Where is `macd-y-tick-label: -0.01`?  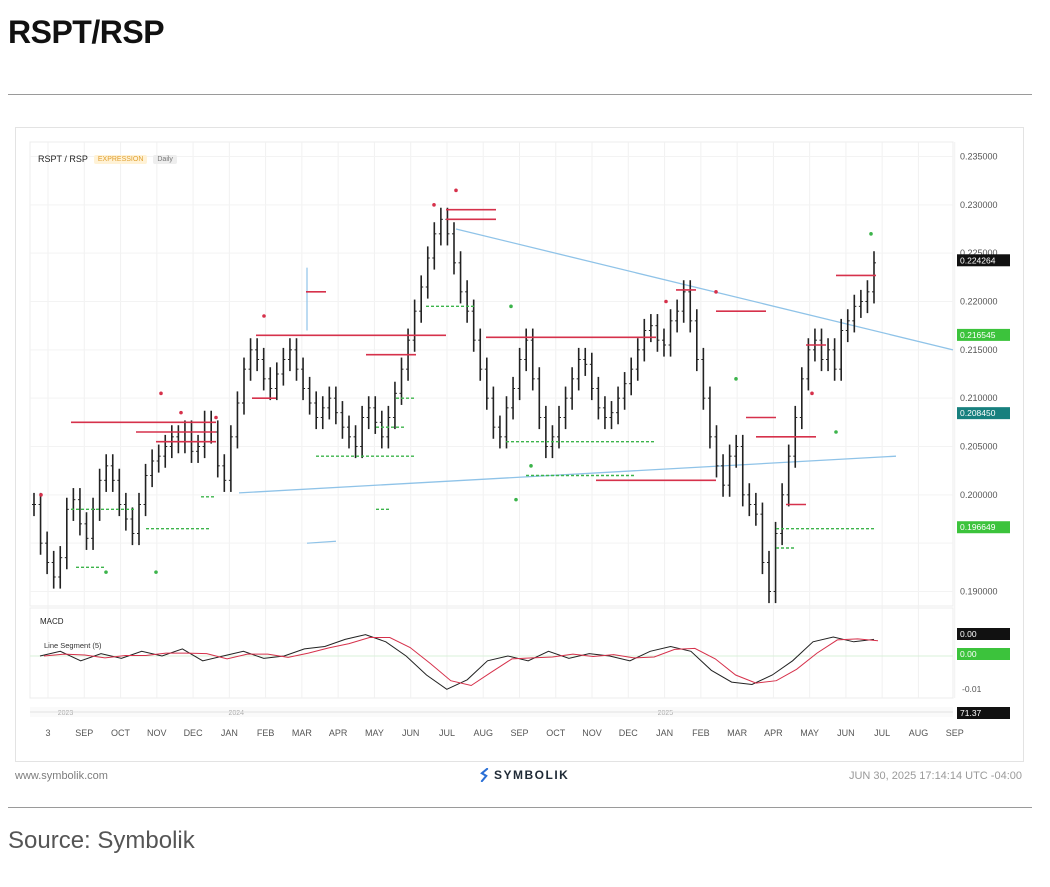
macd-y-tick-label: -0.01 is located at coordinates (972, 689).